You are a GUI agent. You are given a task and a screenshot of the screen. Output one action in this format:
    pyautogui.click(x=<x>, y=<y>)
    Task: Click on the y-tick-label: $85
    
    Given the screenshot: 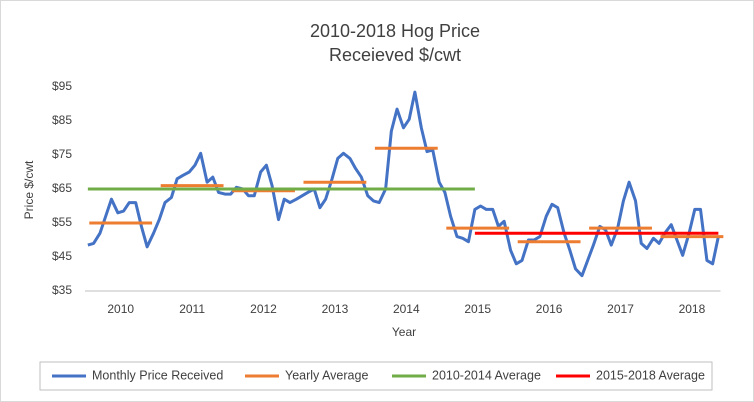 What is the action you would take?
    pyautogui.click(x=62, y=120)
    